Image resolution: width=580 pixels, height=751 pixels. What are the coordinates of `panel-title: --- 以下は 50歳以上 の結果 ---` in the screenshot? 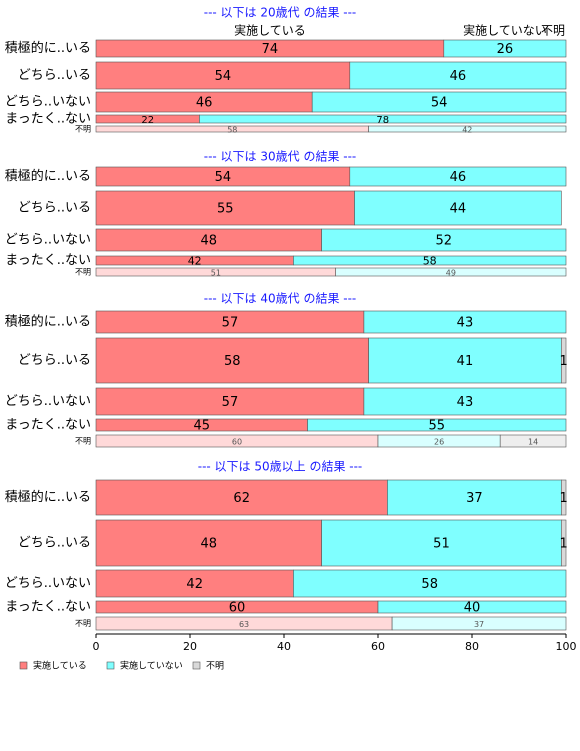 It's located at (280, 467).